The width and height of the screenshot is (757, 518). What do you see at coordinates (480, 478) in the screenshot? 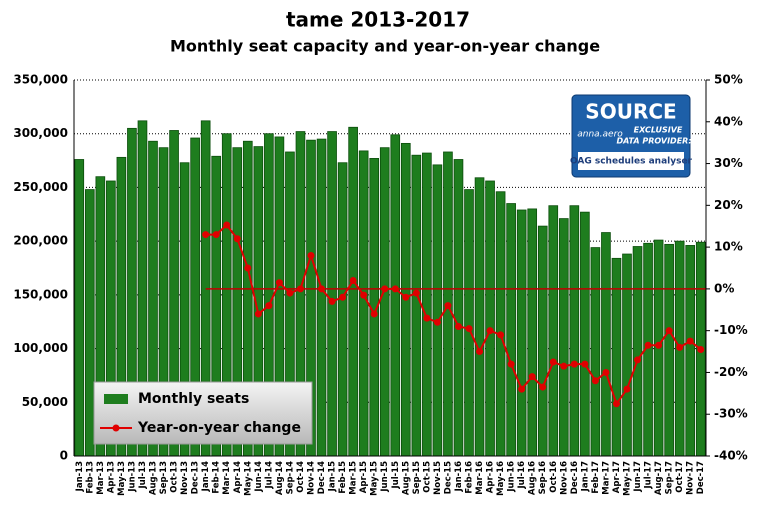
I see `x-tick-label: Mar-16` at bounding box center [480, 478].